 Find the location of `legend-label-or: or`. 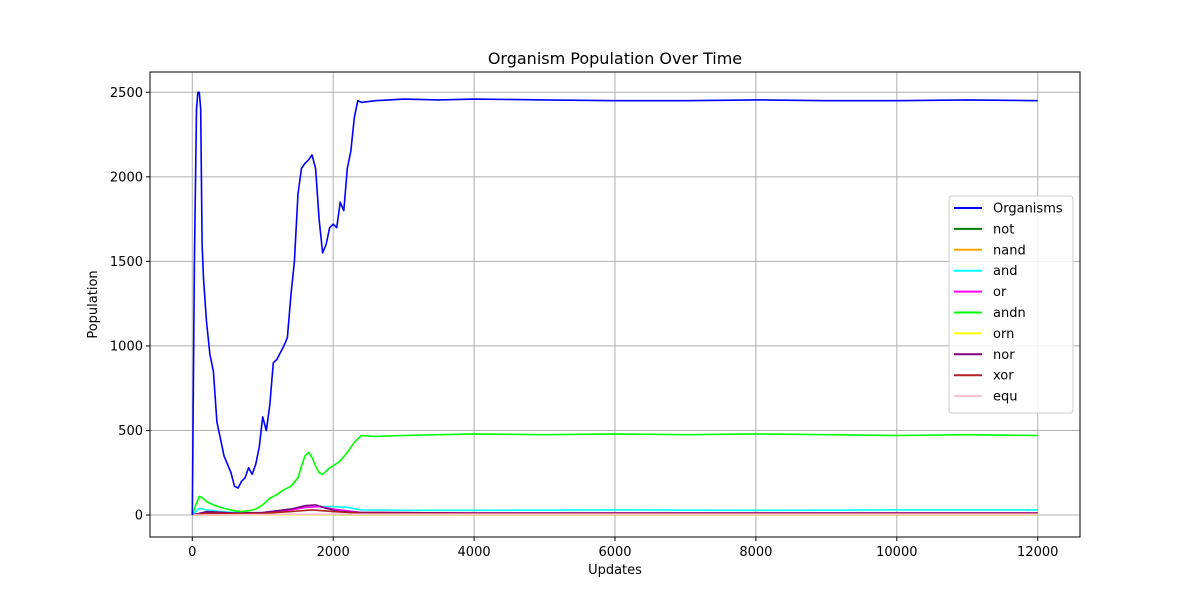

legend-label-or: or is located at coordinates (1000, 292).